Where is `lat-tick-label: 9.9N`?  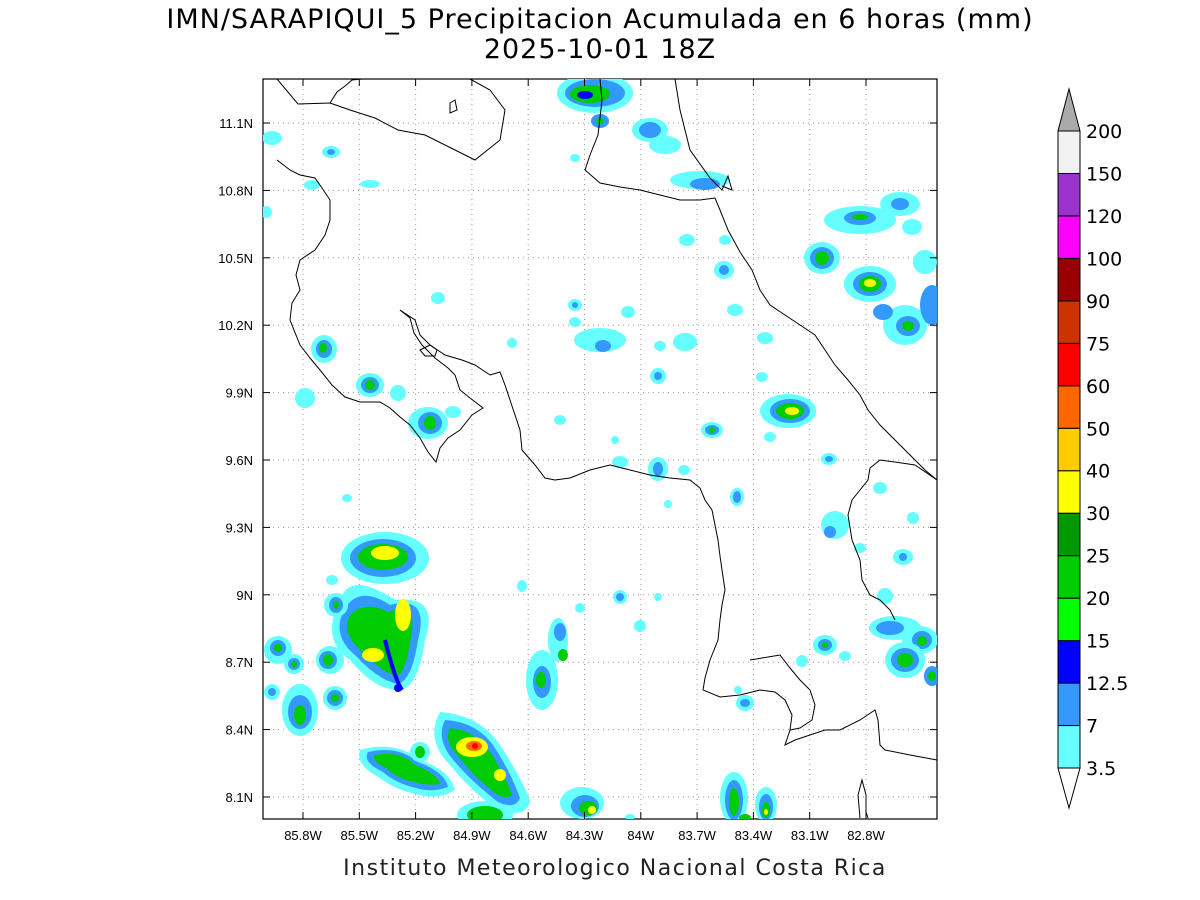 lat-tick-label: 9.9N is located at coordinates (239, 393).